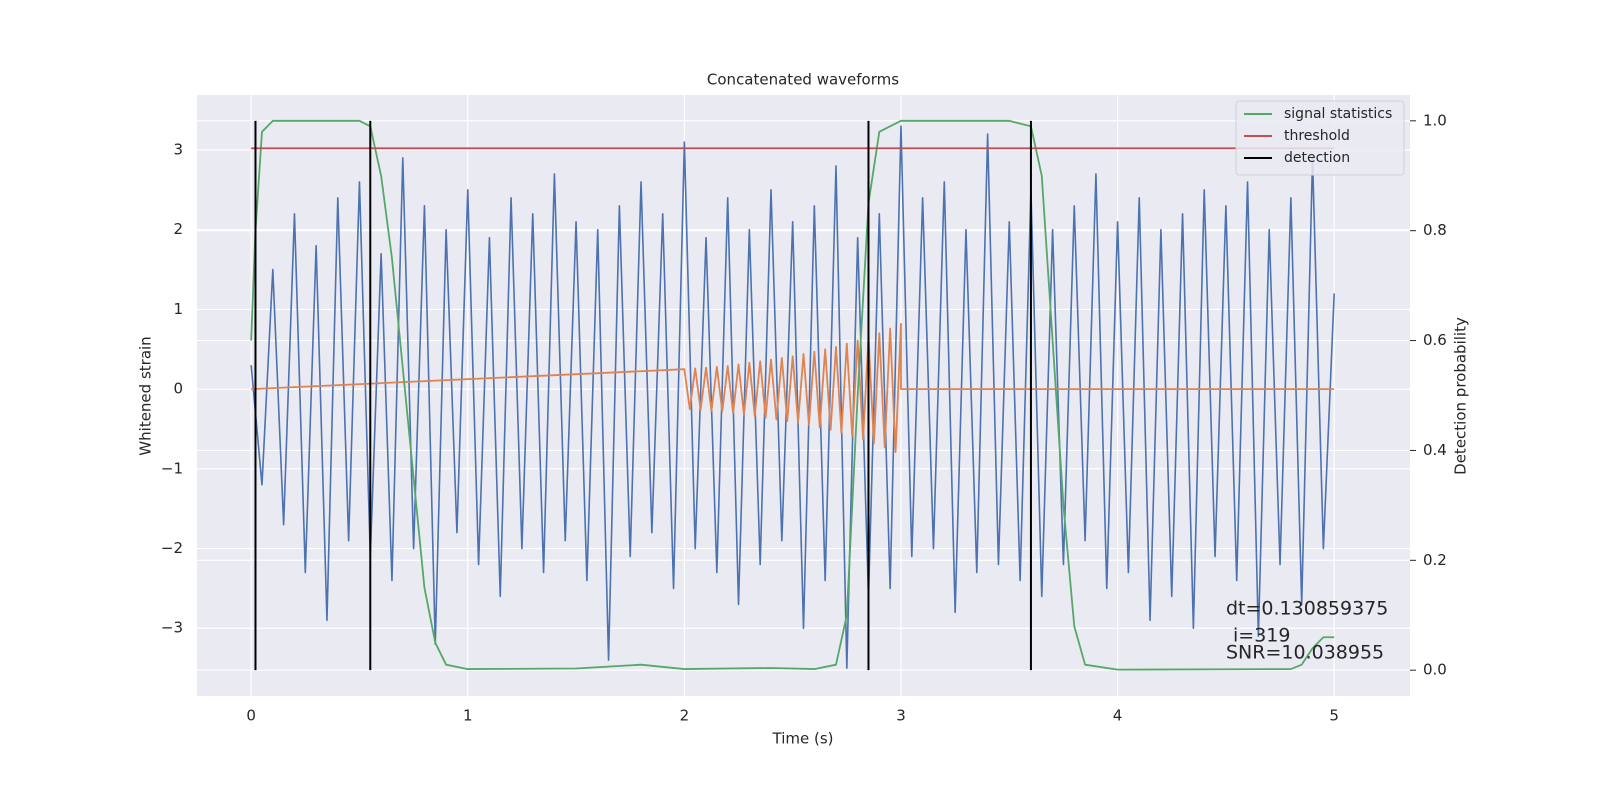 The height and width of the screenshot is (800, 1600). I want to click on x-tick-label: 1, so click(468, 716).